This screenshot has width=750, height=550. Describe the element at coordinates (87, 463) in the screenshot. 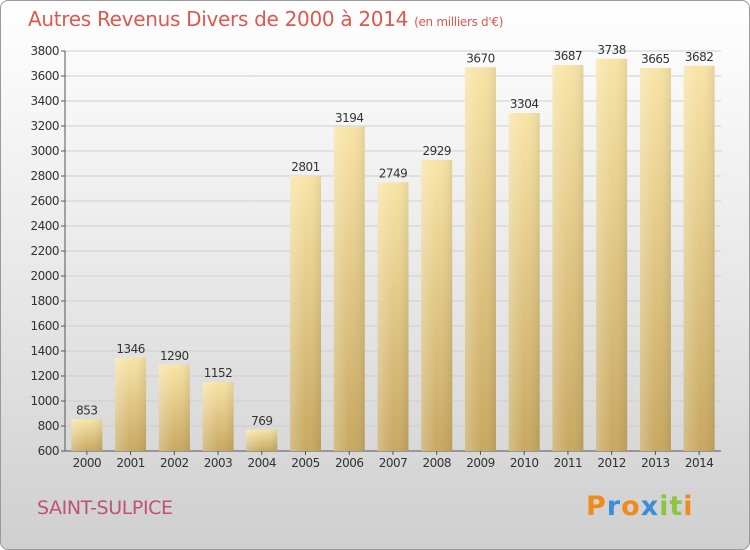

I see `x-tick-label: 2000` at that location.